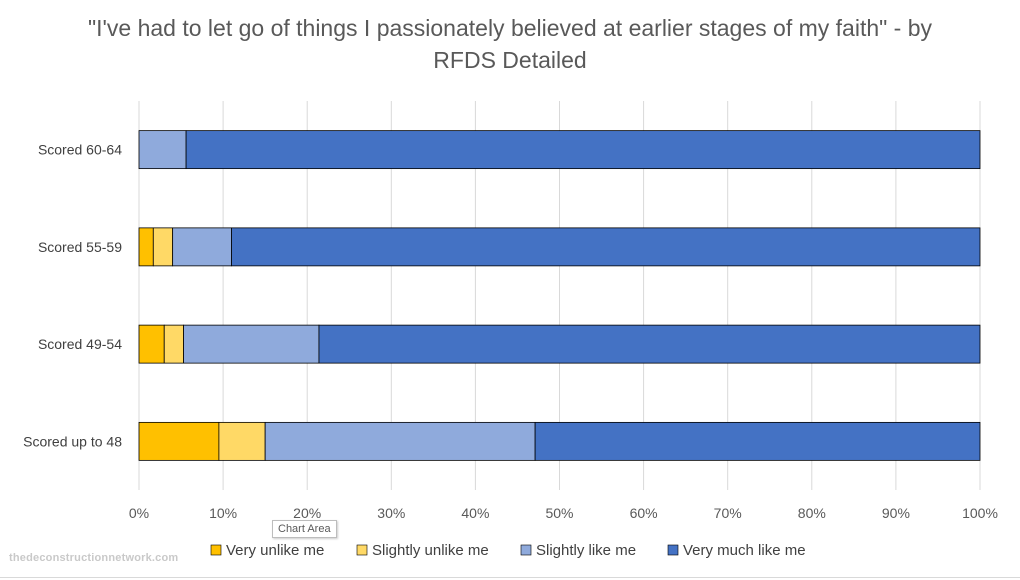 The image size is (1020, 580). I want to click on x-tick-label: 20%, so click(307, 513).